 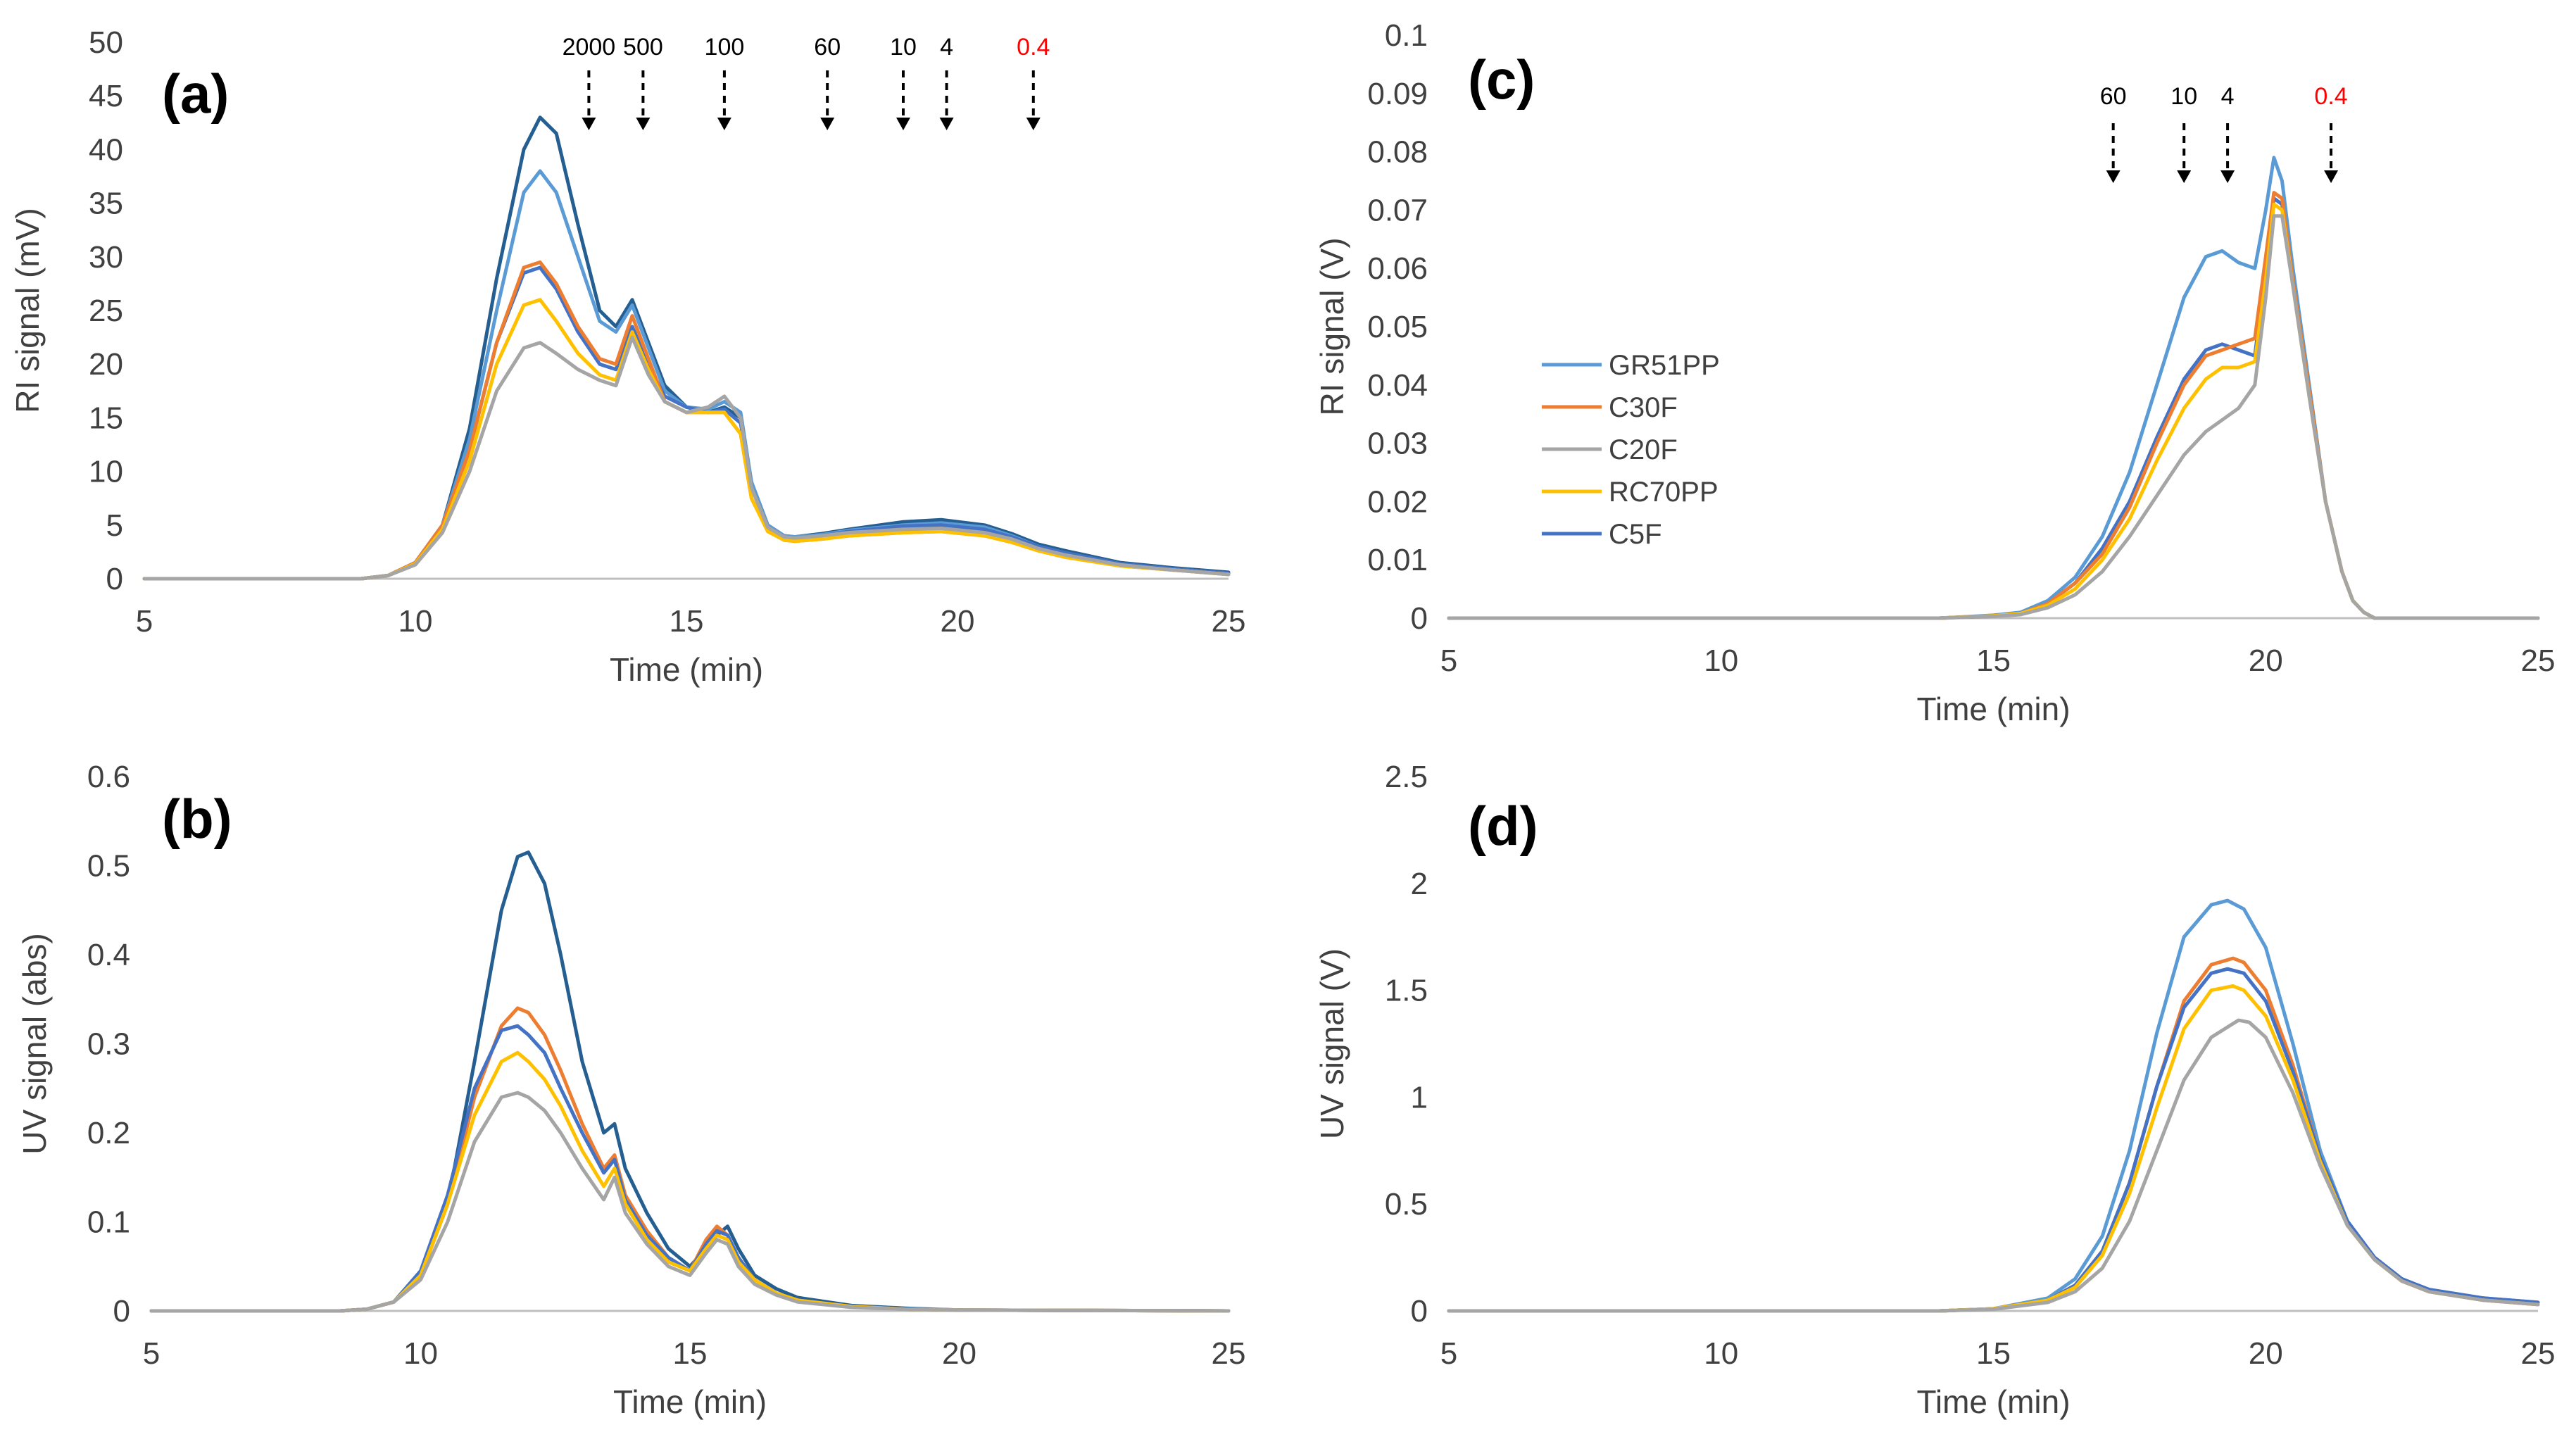 What do you see at coordinates (1644, 449) in the screenshot?
I see `legend-label: C20F` at bounding box center [1644, 449].